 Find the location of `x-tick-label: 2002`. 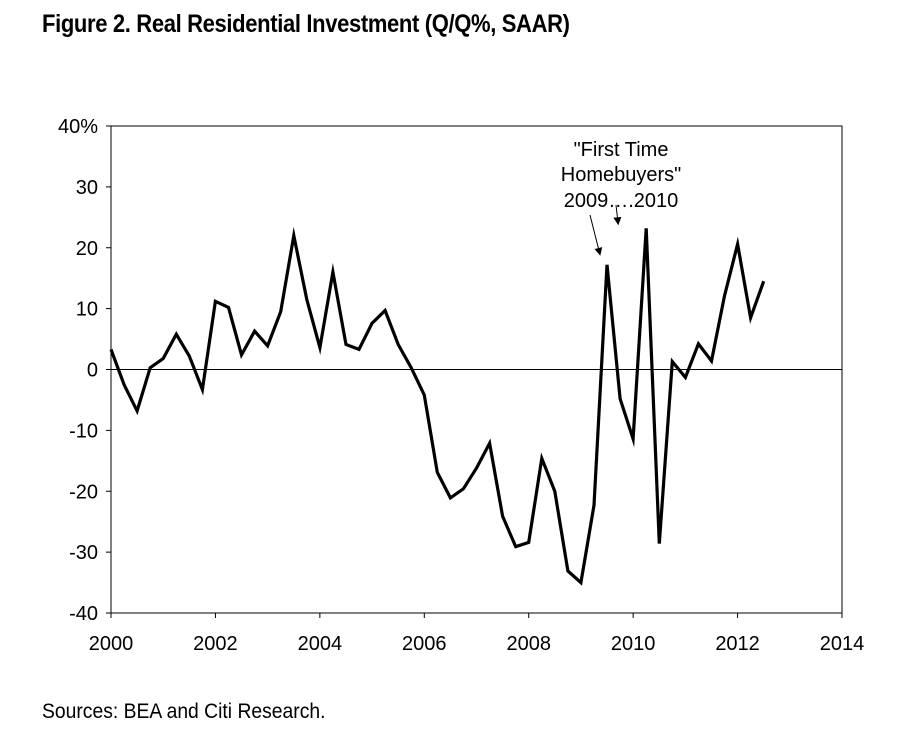

x-tick-label: 2002 is located at coordinates (215, 644).